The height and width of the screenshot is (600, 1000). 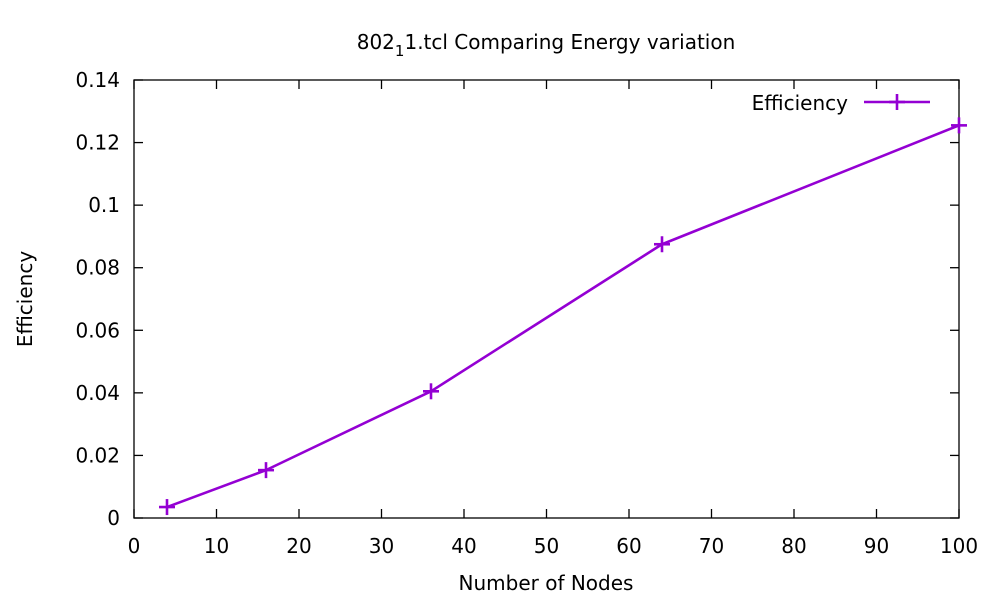 I want to click on x-tick-label: 40, so click(x=463, y=546).